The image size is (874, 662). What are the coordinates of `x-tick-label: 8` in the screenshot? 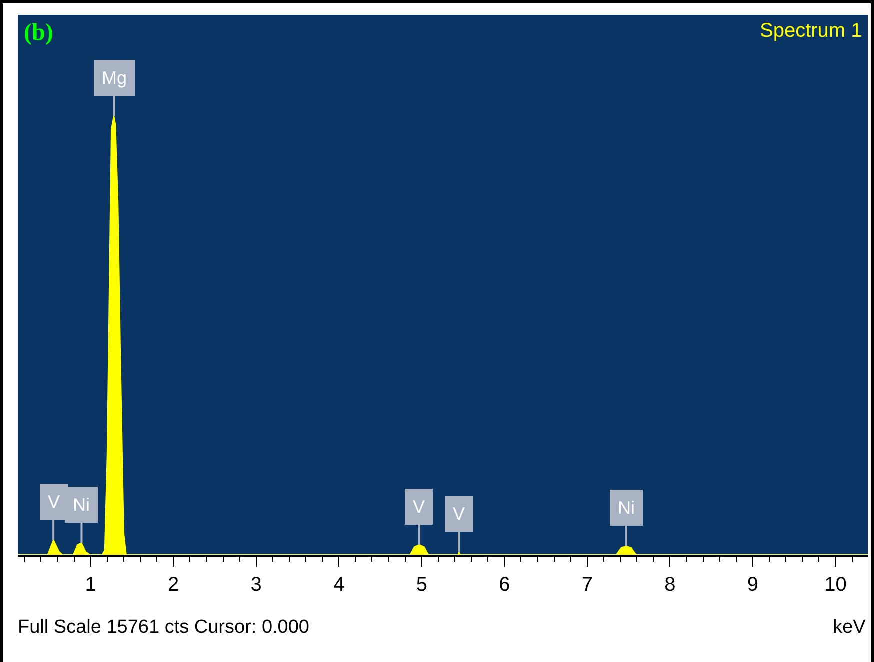 It's located at (670, 585).